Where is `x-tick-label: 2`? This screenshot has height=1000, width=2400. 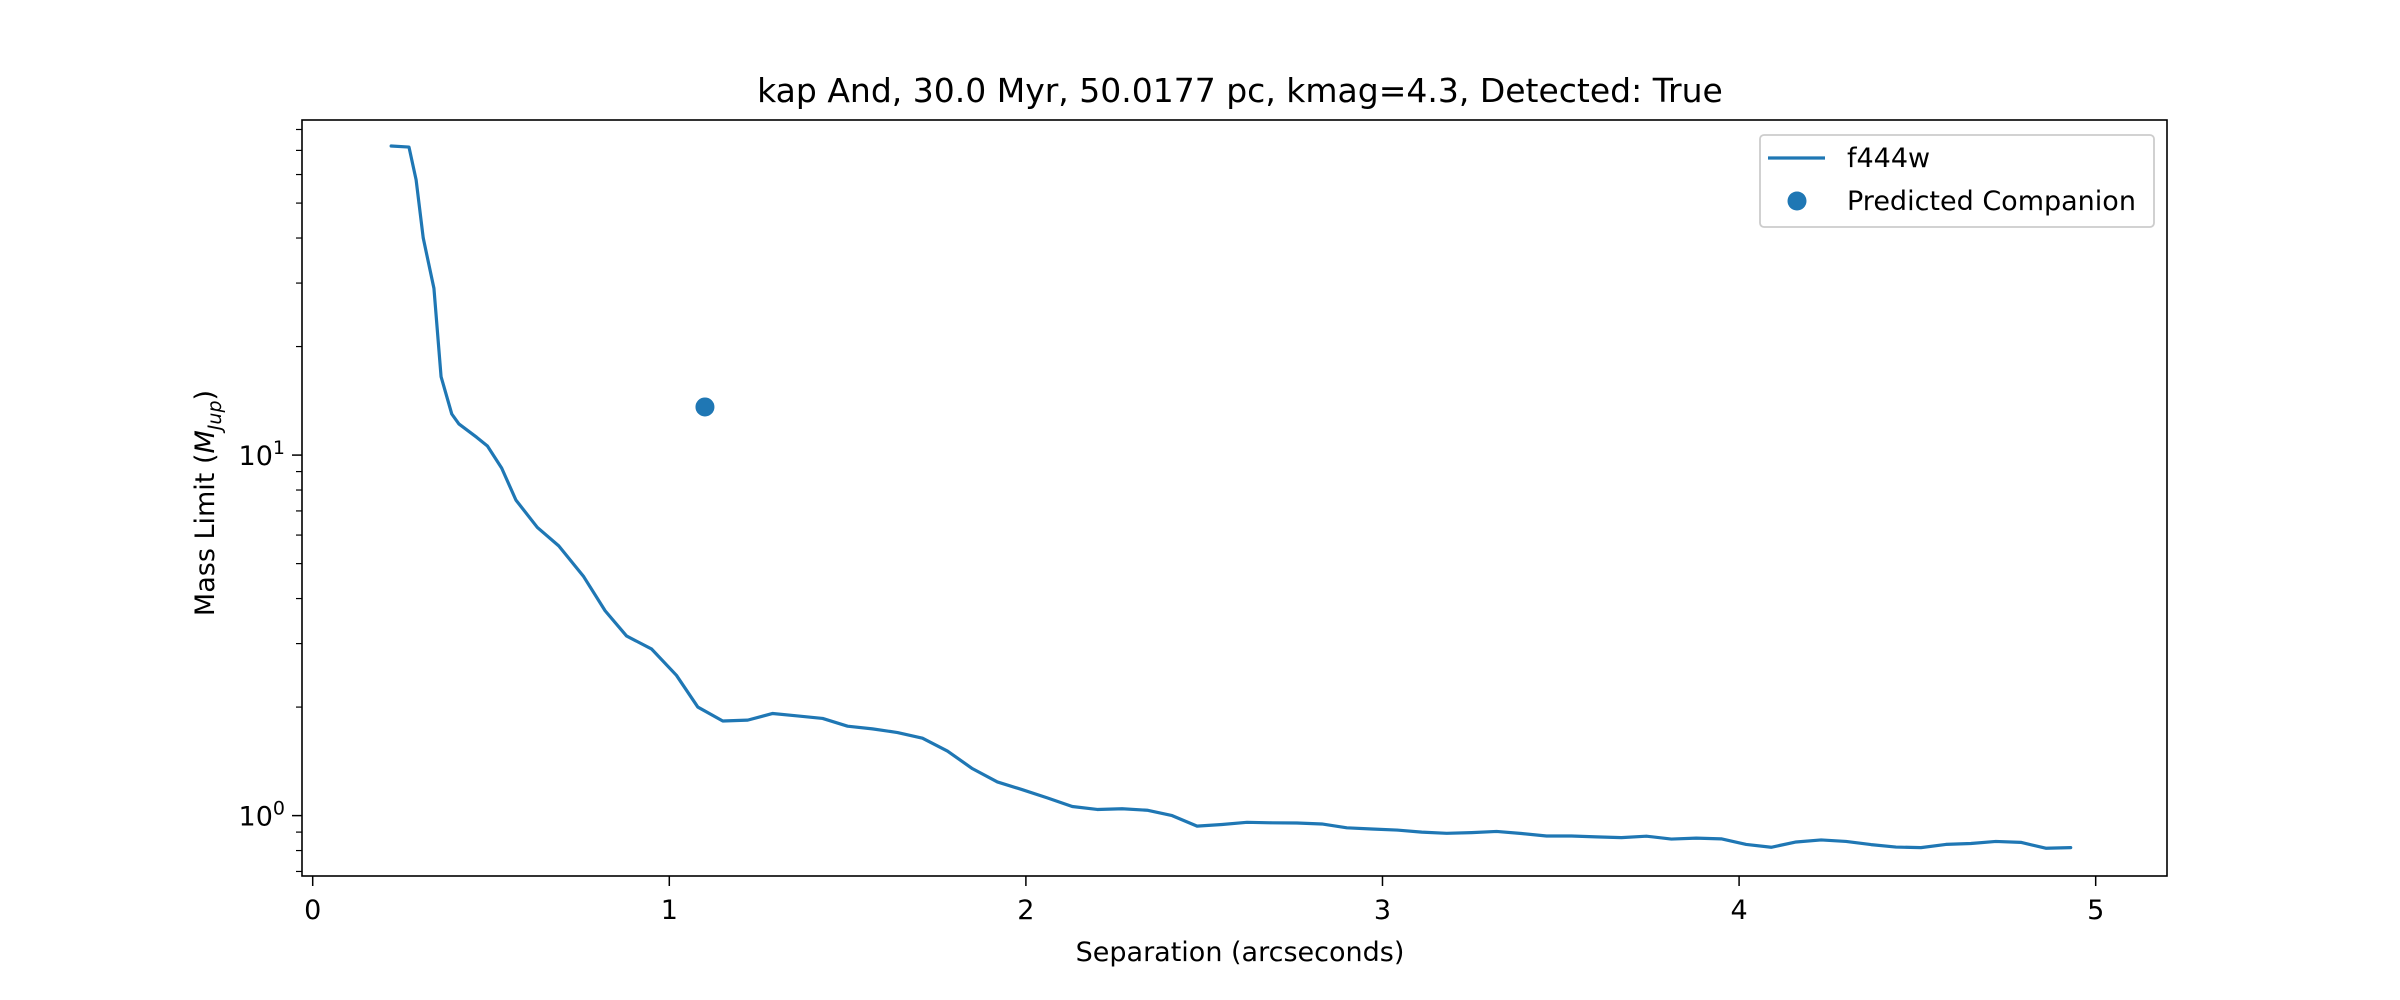 x-tick-label: 2 is located at coordinates (1025, 910).